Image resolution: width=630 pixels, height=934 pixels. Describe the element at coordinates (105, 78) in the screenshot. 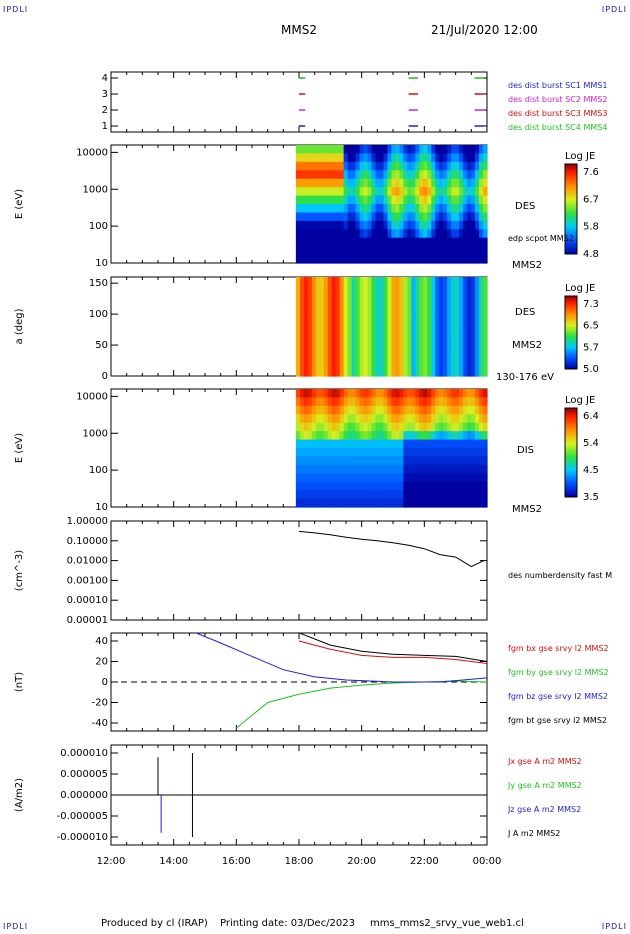

I see `y-tick-label: 4` at that location.